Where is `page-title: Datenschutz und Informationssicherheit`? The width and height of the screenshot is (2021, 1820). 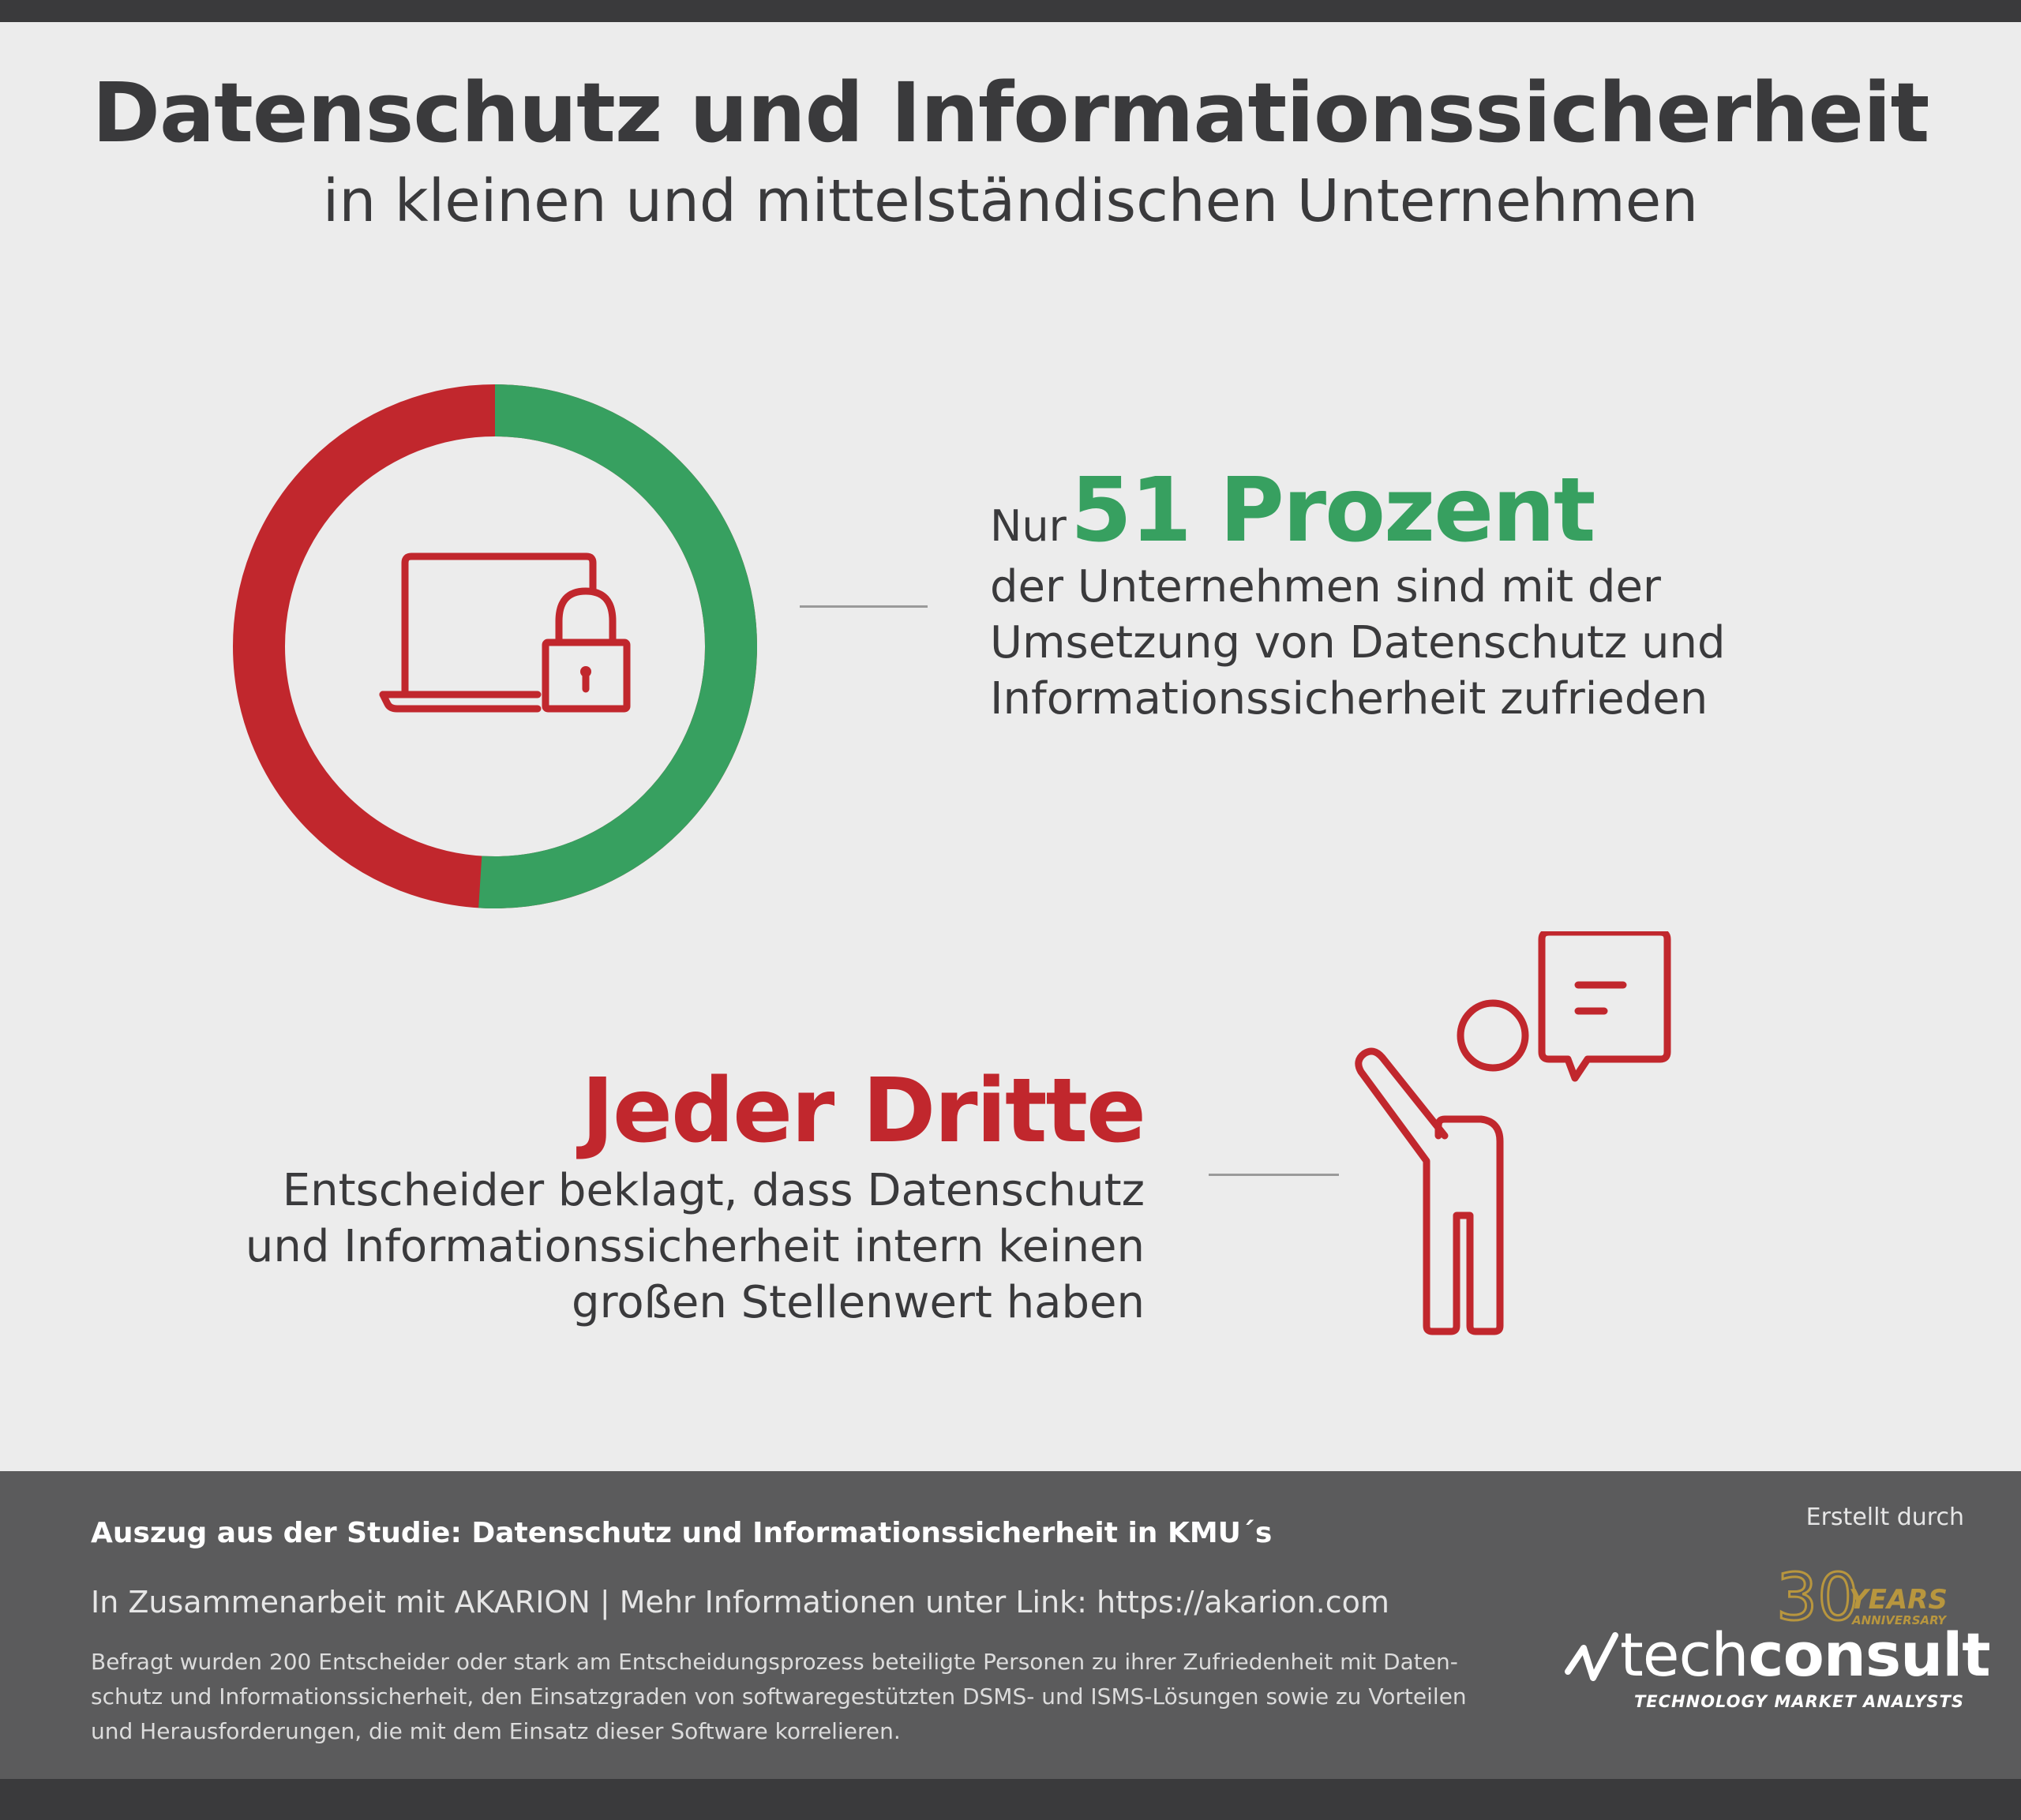 page-title: Datenschutz und Informationssicherheit is located at coordinates (1011, 113).